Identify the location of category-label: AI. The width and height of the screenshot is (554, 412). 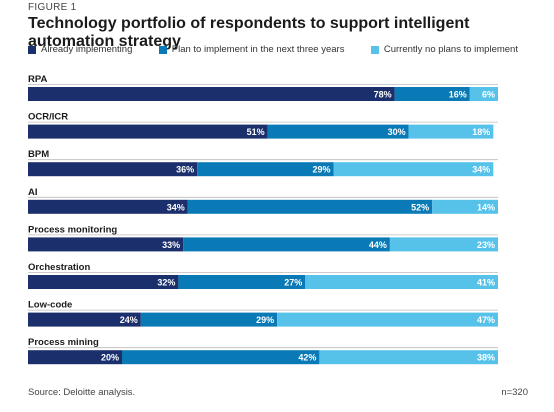
(33, 192).